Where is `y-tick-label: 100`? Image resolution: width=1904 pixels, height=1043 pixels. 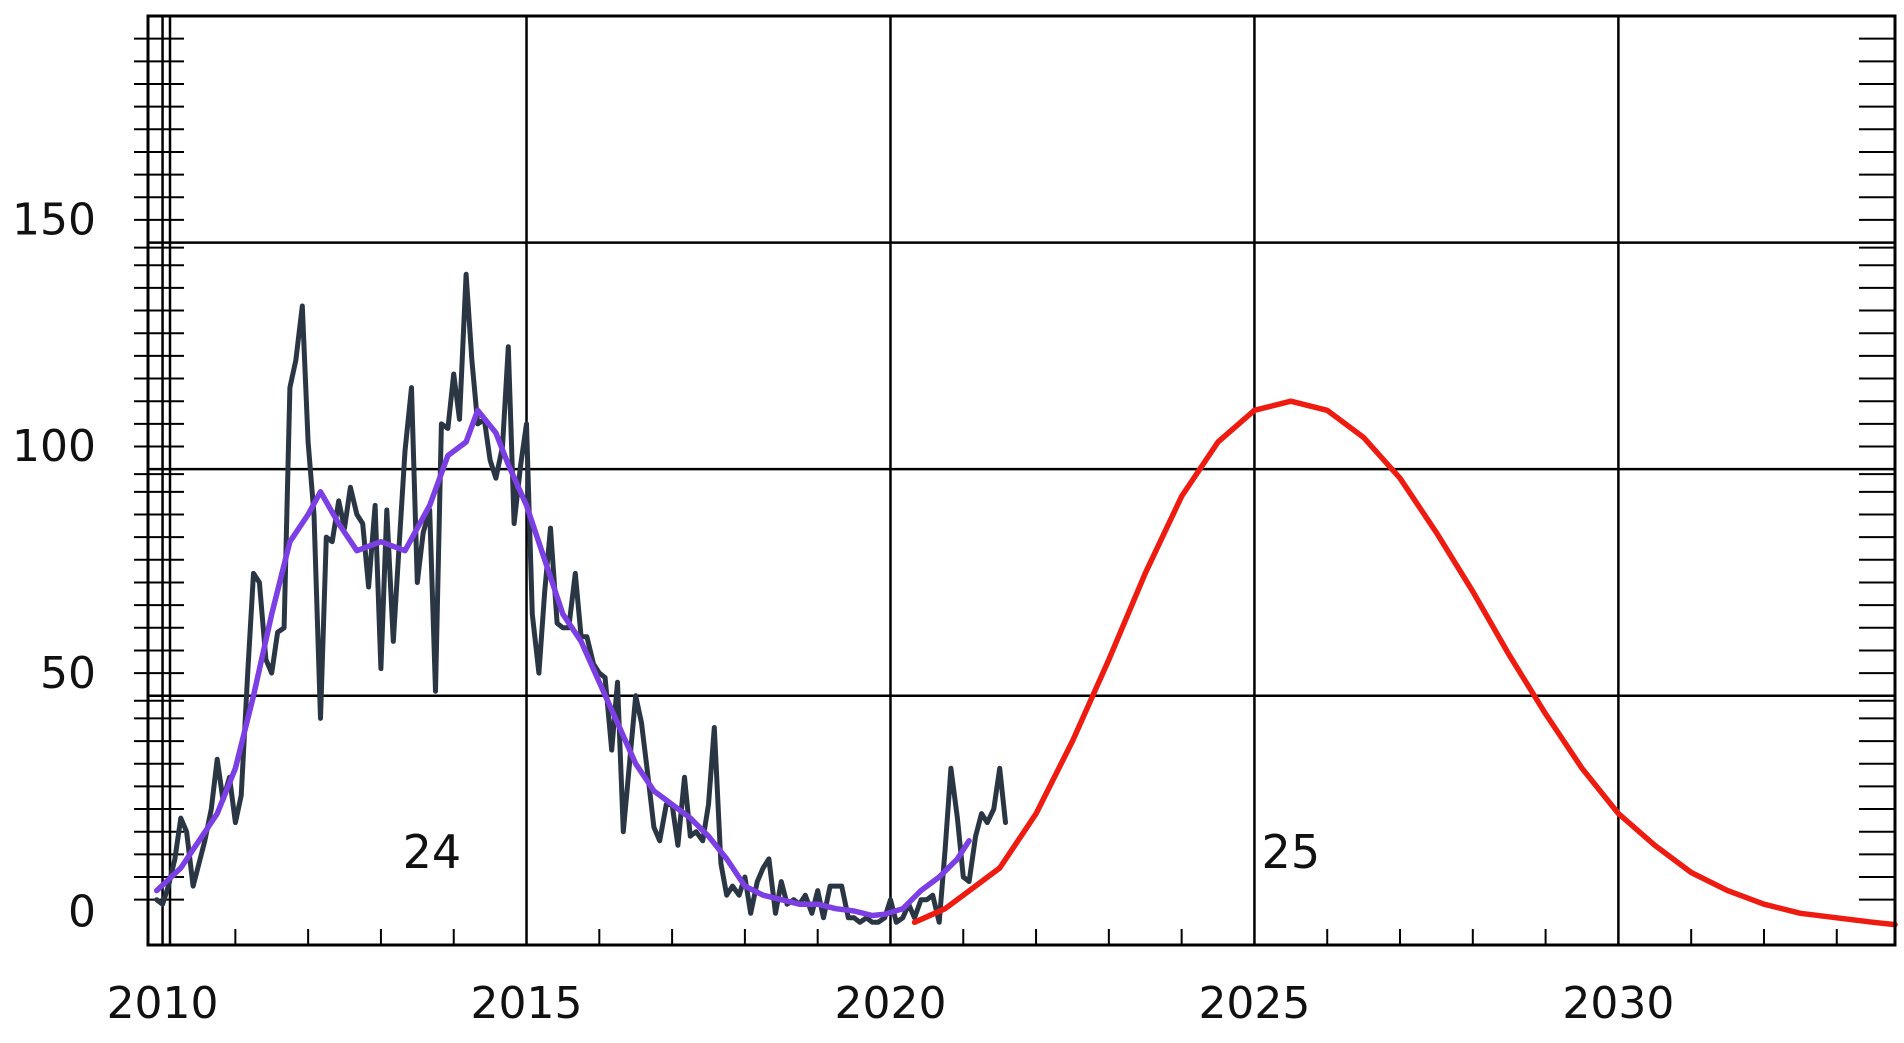
y-tick-label: 100 is located at coordinates (54, 446).